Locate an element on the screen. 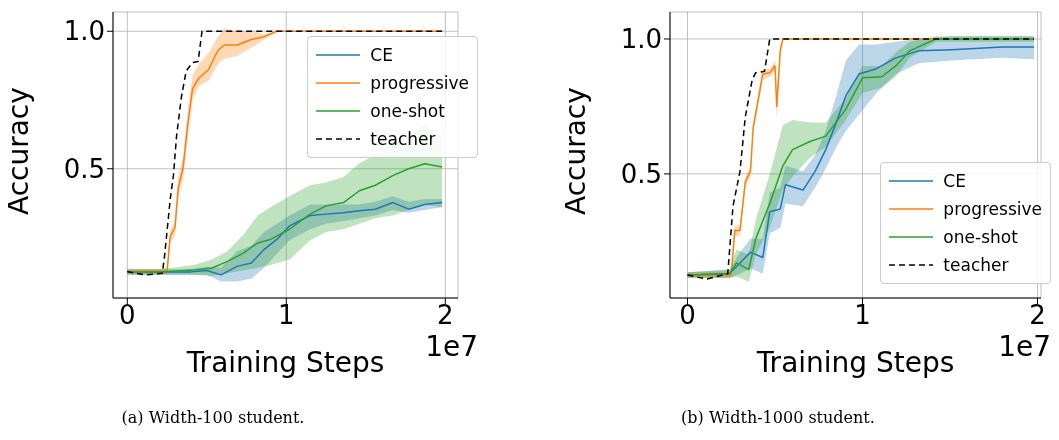  text: (b) Width-1000 student. is located at coordinates (778, 417).